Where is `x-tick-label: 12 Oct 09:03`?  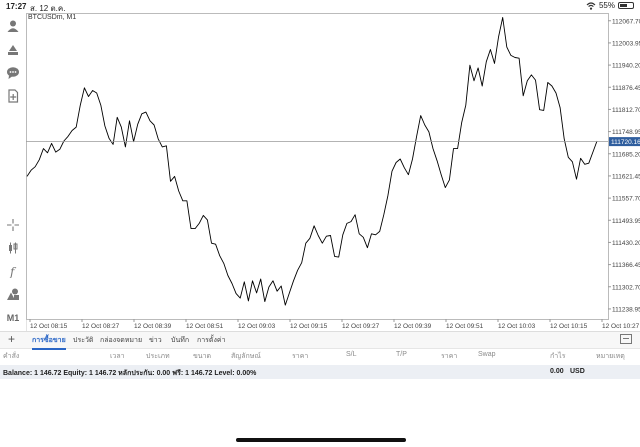
x-tick-label: 12 Oct 09:03 is located at coordinates (257, 326).